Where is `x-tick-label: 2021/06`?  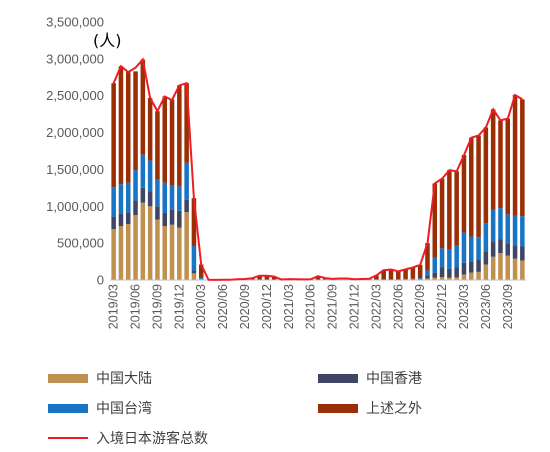
x-tick-label: 2021/06 is located at coordinates (311, 306).